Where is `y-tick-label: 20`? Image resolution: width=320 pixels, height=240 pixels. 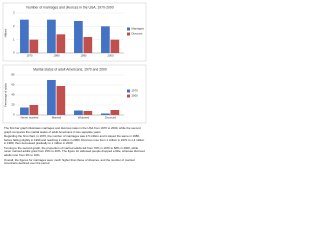
y-tick-label: 20 is located at coordinates (13, 105).